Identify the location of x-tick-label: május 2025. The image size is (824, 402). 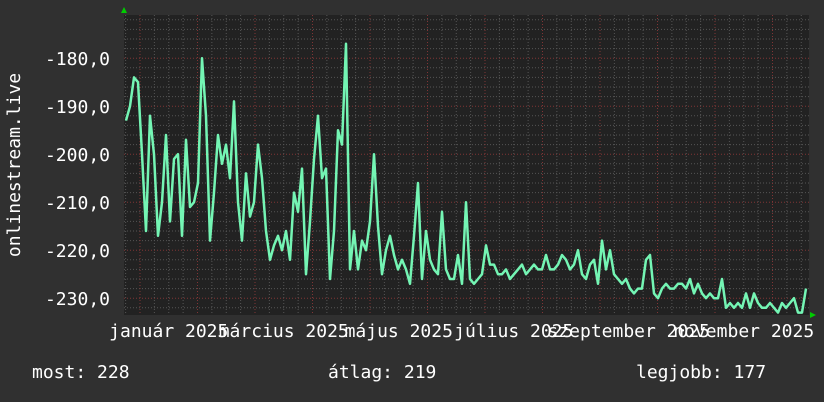
(399, 331).